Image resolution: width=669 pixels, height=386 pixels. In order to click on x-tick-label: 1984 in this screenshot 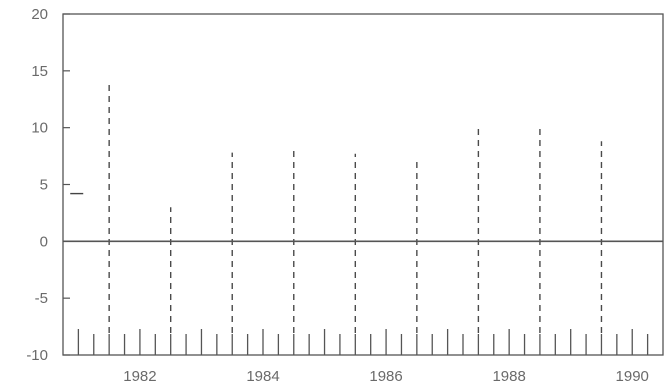, I will do `click(262, 376)`.